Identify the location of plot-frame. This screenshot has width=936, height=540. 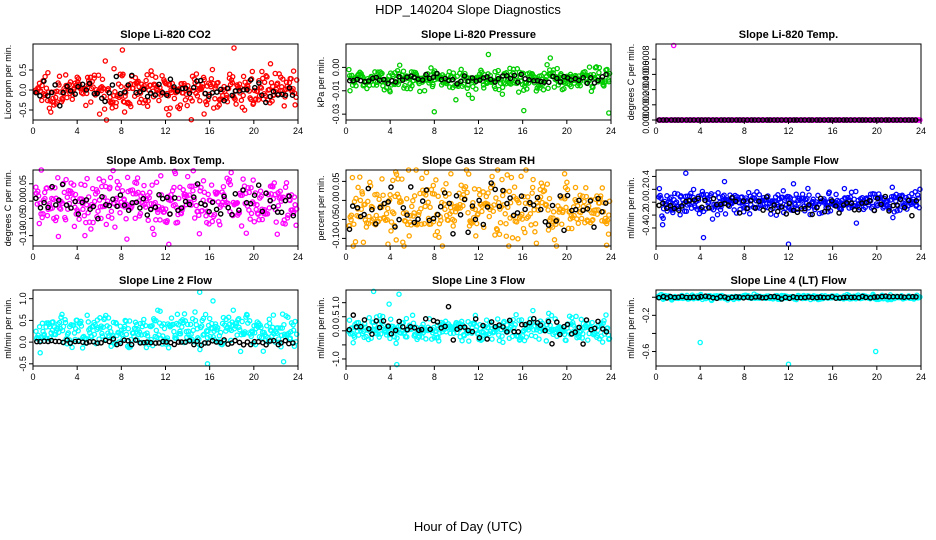
(788, 328).